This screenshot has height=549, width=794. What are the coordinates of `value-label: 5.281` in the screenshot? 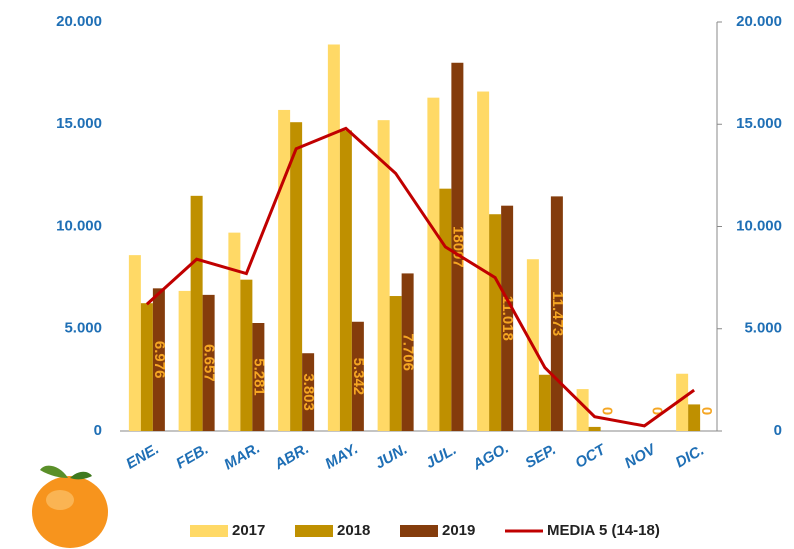 It's located at (258, 377).